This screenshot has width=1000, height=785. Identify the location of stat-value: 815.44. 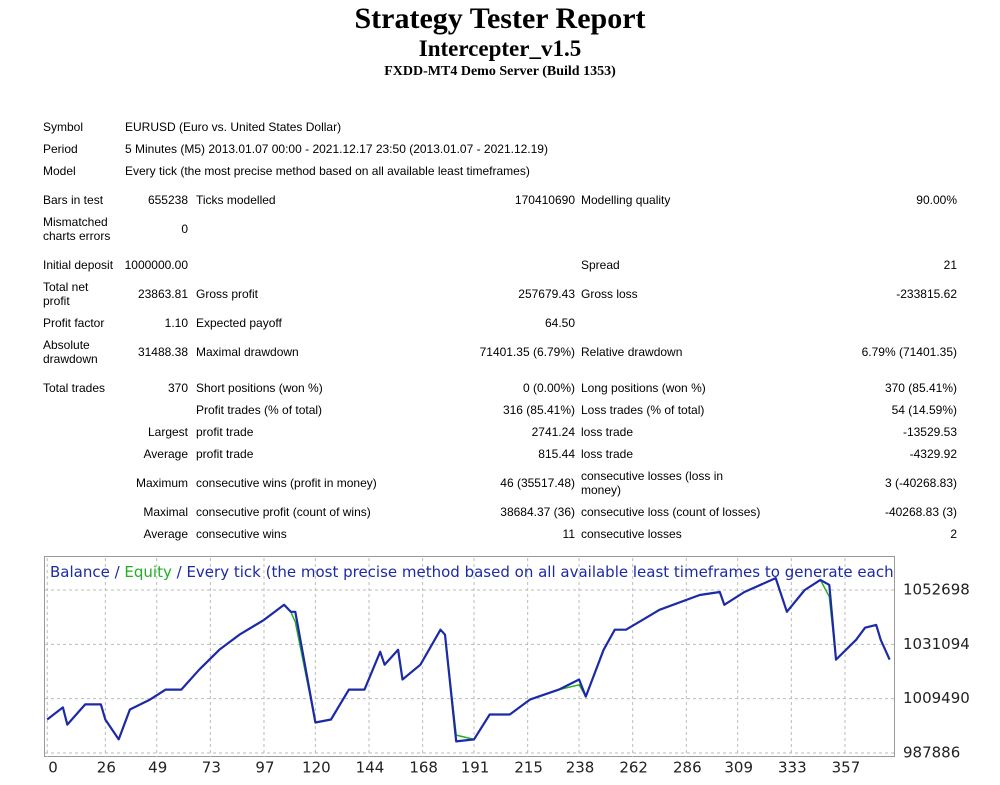
(556, 454).